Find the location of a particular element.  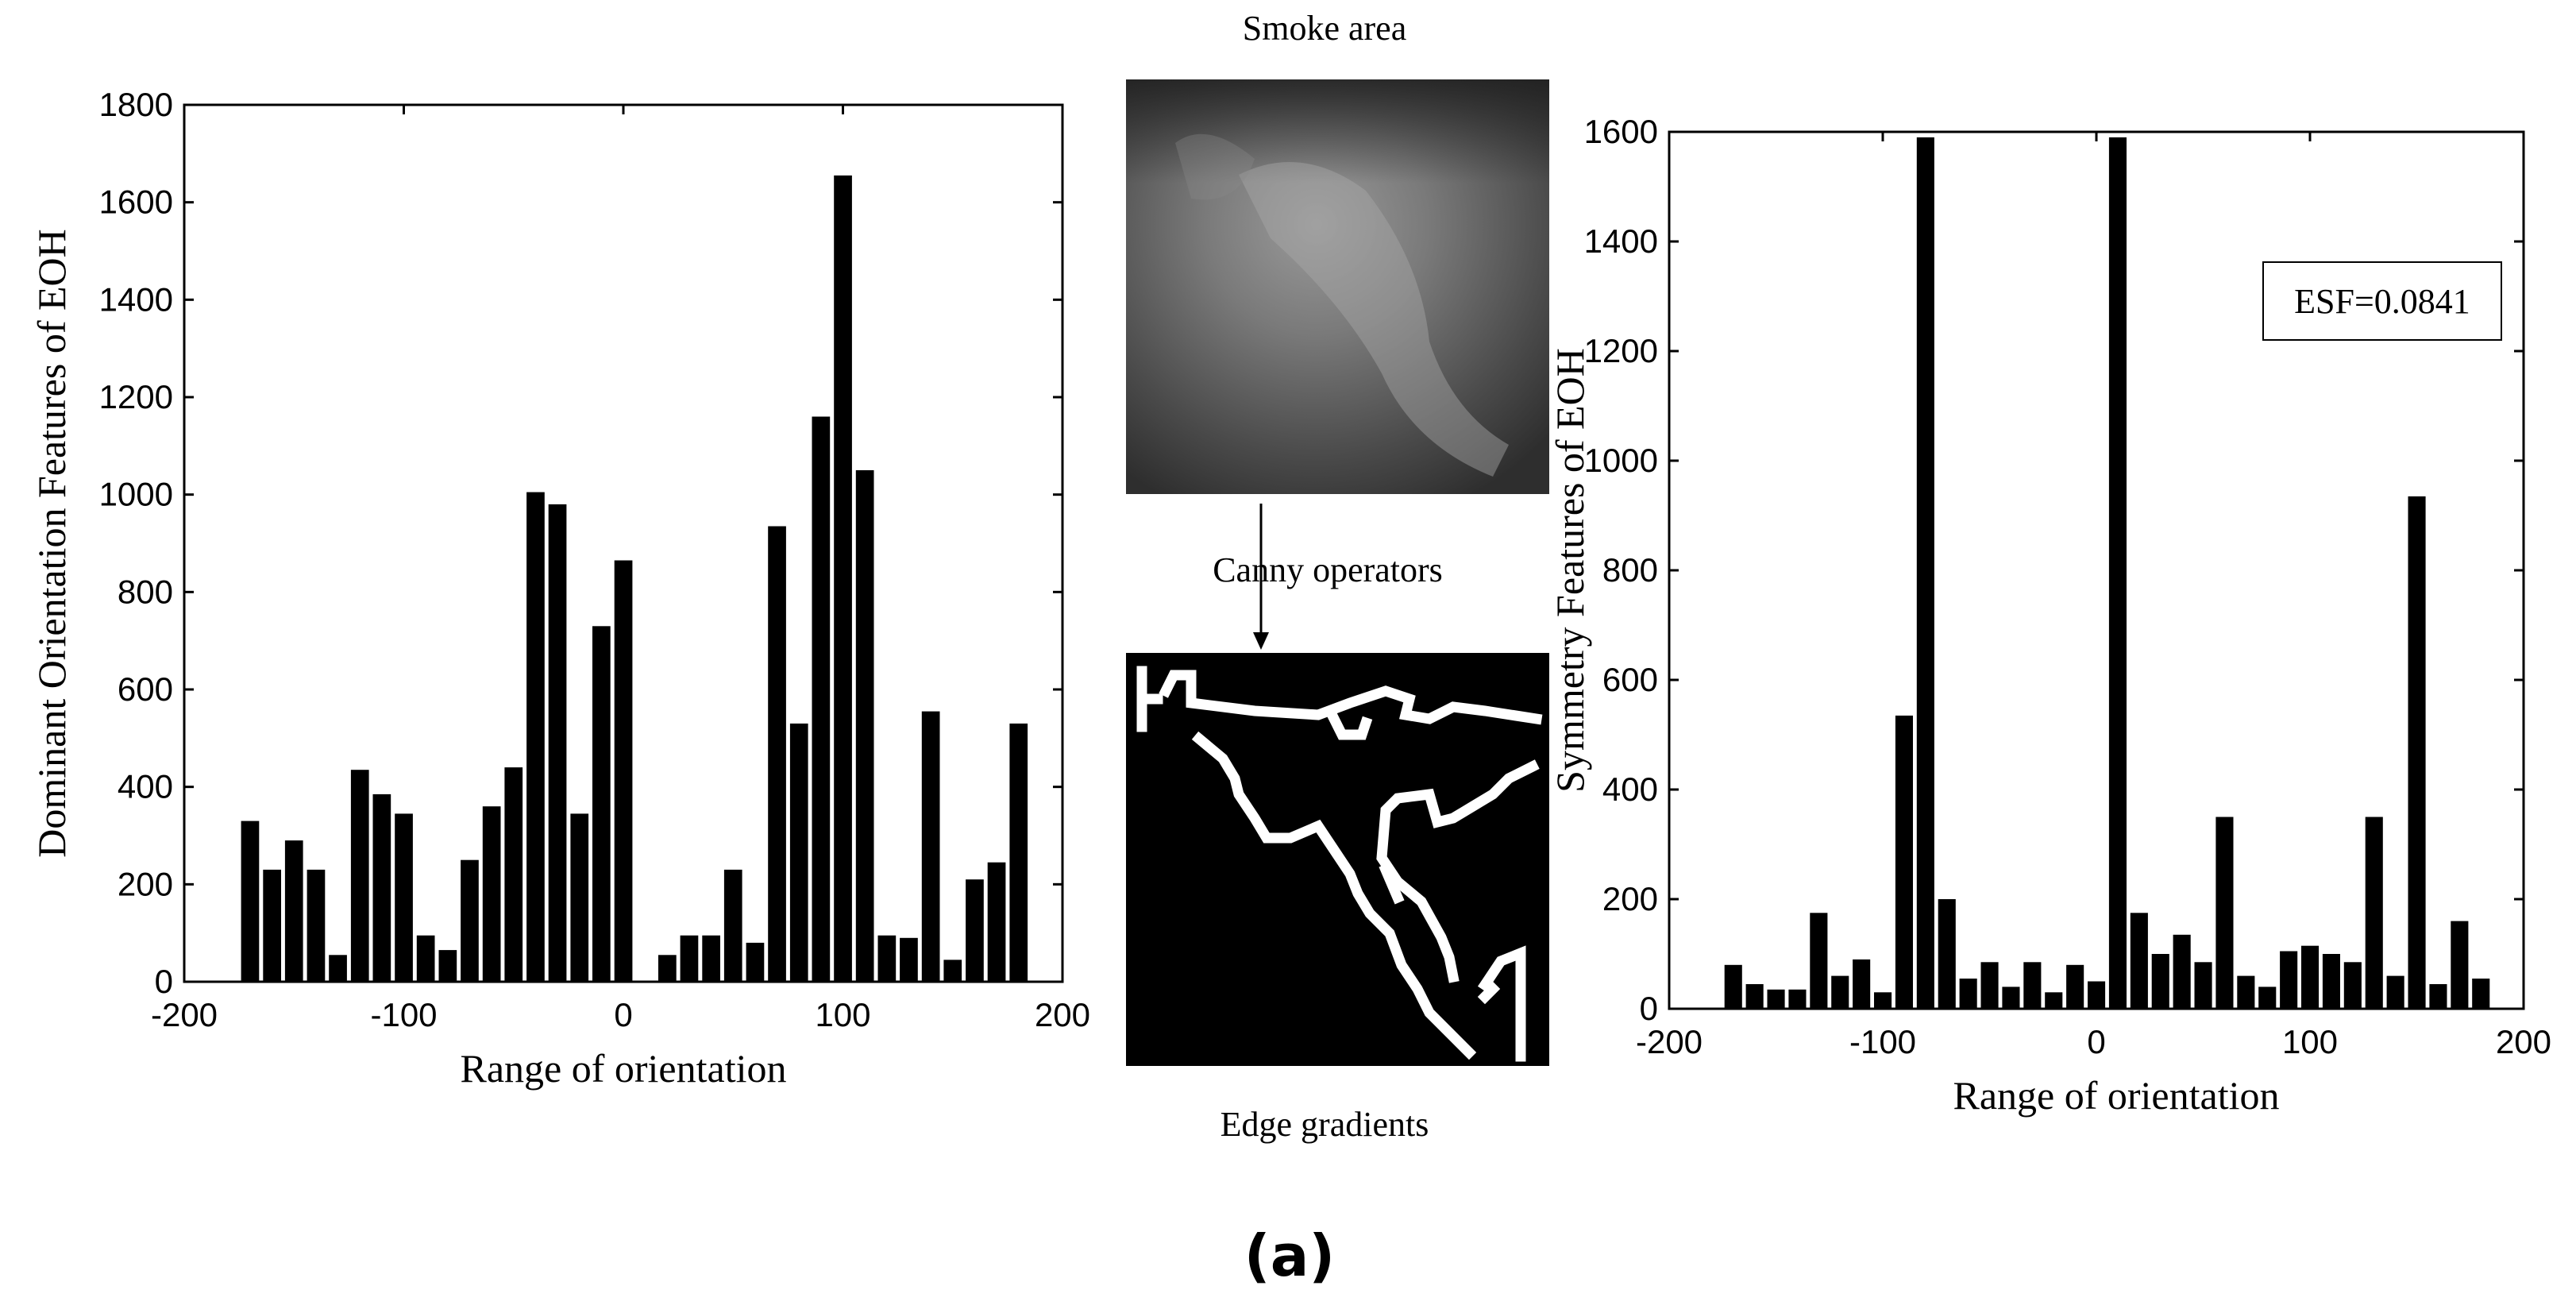

left-xtick-label: 200 is located at coordinates (1062, 1014).